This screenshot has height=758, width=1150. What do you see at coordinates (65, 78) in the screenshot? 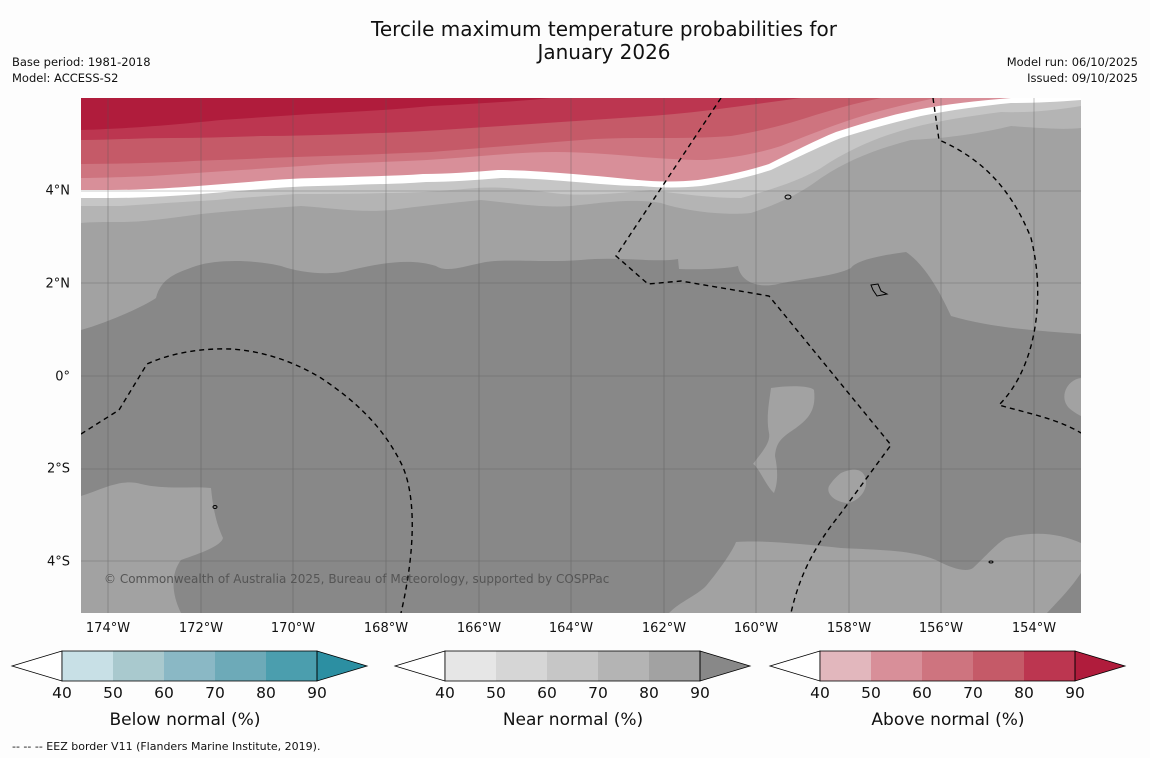
I see `model-name: Model: ACCESS-S2` at bounding box center [65, 78].